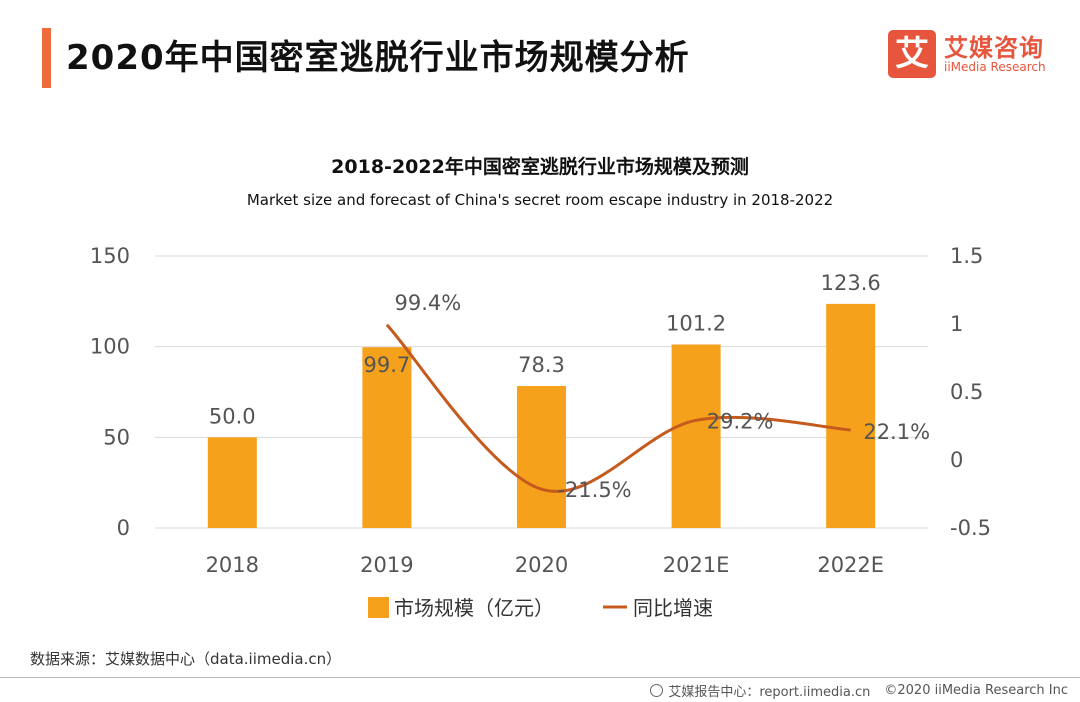  Describe the element at coordinates (994, 48) in the screenshot. I see `brand-name-cn: 艾媒咨询` at that location.